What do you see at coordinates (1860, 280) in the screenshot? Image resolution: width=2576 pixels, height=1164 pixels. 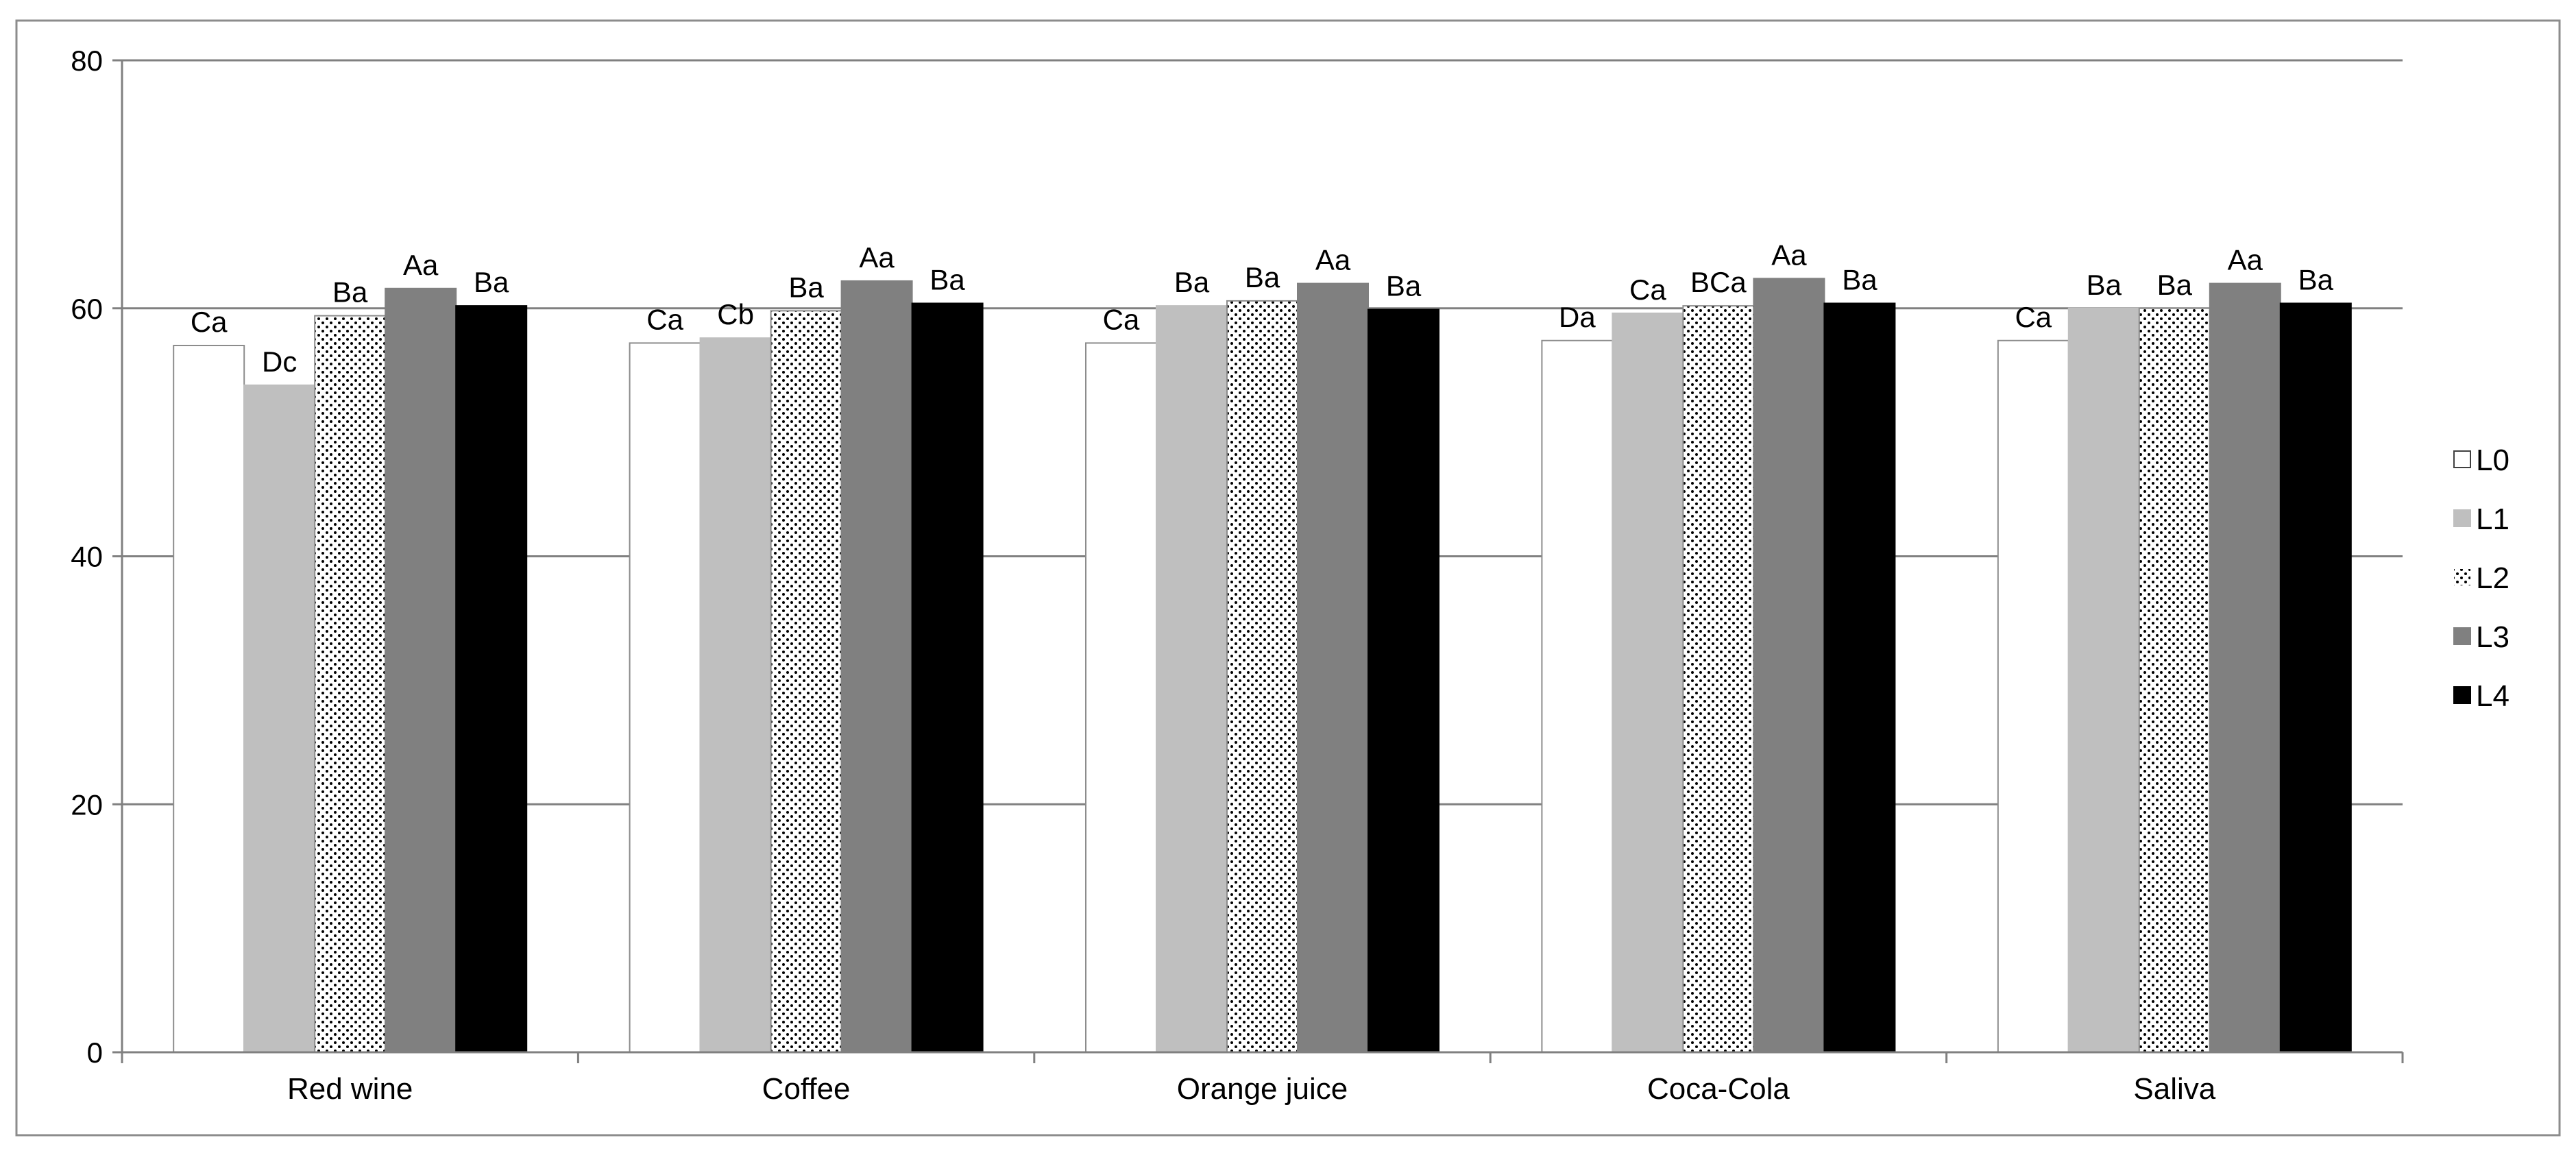 I see `data-label-l4-3: Ba` at bounding box center [1860, 280].